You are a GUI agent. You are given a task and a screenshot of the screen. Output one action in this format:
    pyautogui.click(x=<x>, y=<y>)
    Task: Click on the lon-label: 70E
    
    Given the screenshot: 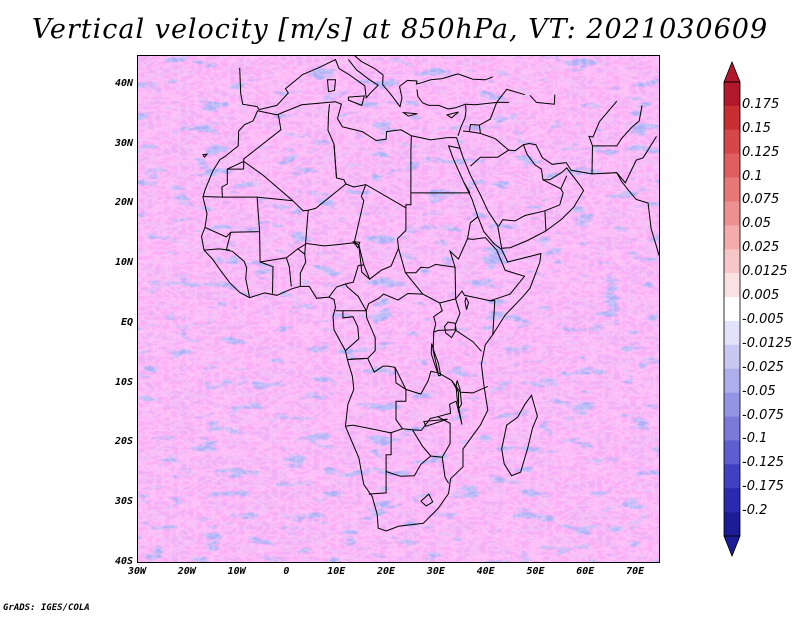 What is the action you would take?
    pyautogui.click(x=635, y=571)
    